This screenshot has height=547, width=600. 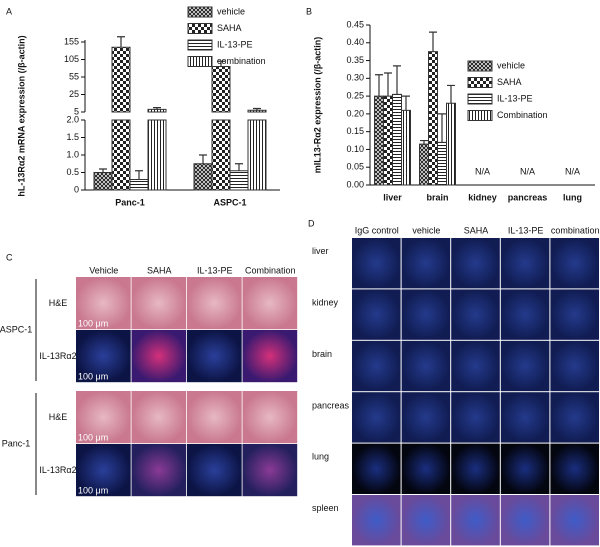 What do you see at coordinates (57, 470) in the screenshot?
I see `row-label: IL-13Rα2` at bounding box center [57, 470].